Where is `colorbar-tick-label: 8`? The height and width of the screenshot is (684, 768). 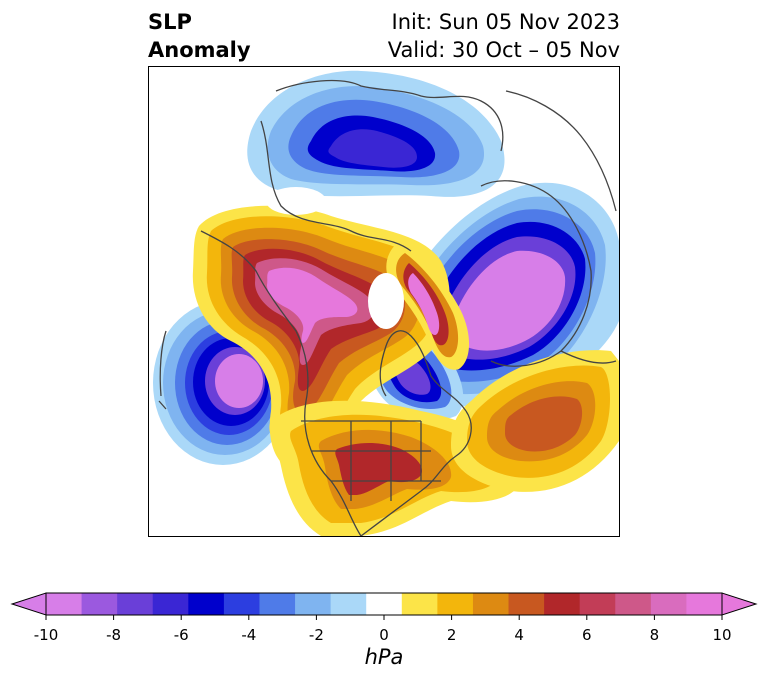 colorbar-tick-label: 8 is located at coordinates (655, 635).